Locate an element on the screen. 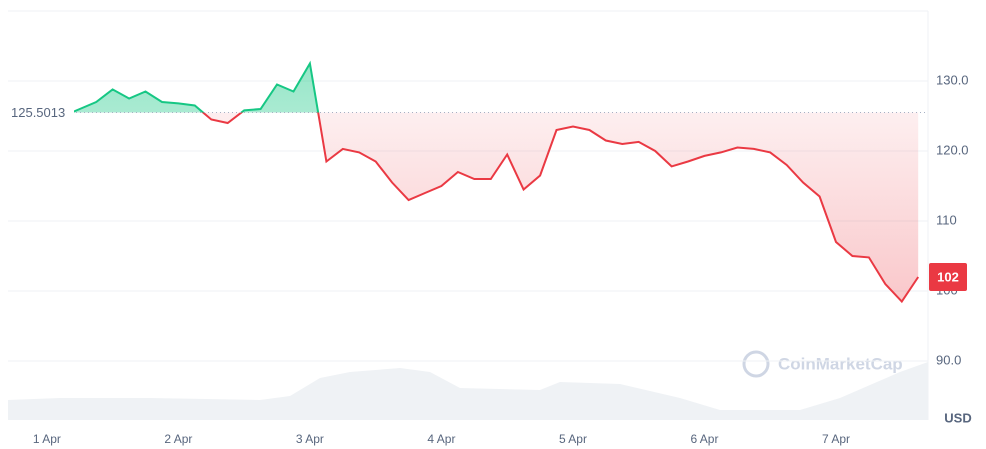  current-price-label: 102 is located at coordinates (948, 276).